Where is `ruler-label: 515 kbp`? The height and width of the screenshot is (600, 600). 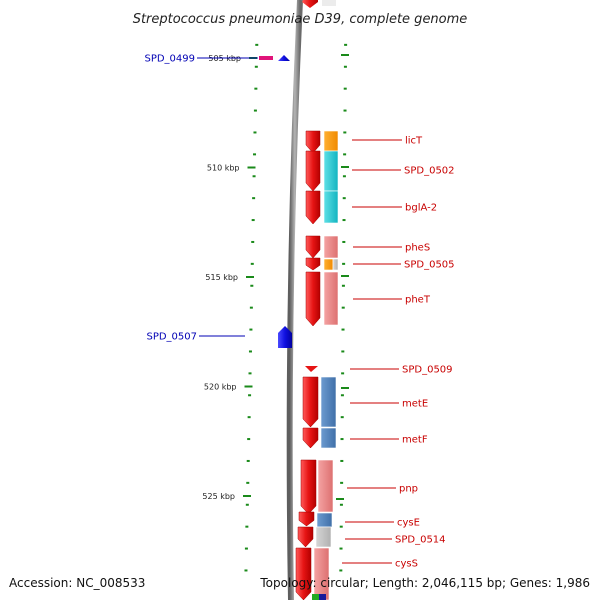 ruler-label: 515 kbp is located at coordinates (221, 277).